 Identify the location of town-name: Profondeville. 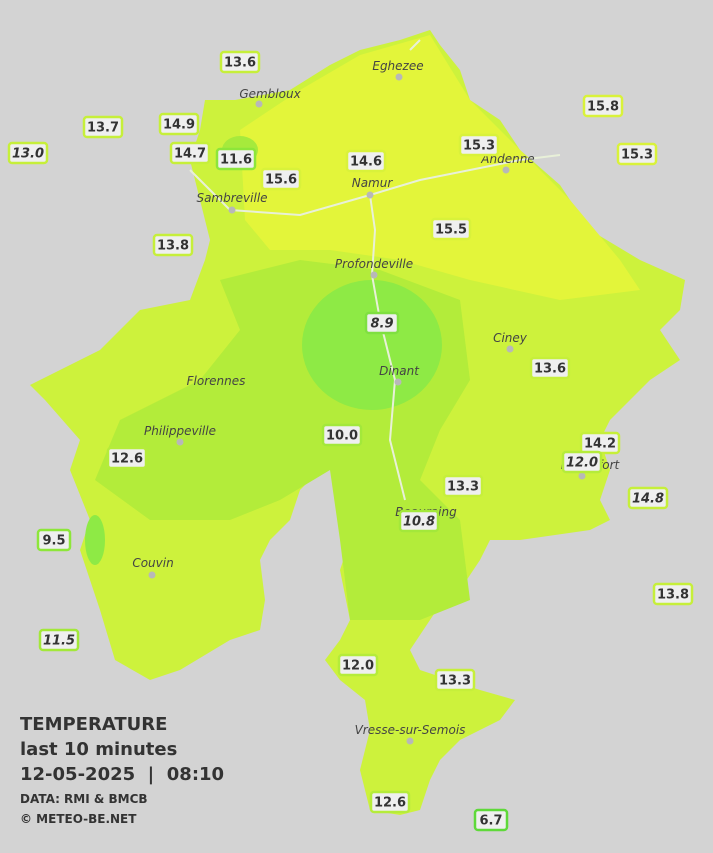
(374, 264).